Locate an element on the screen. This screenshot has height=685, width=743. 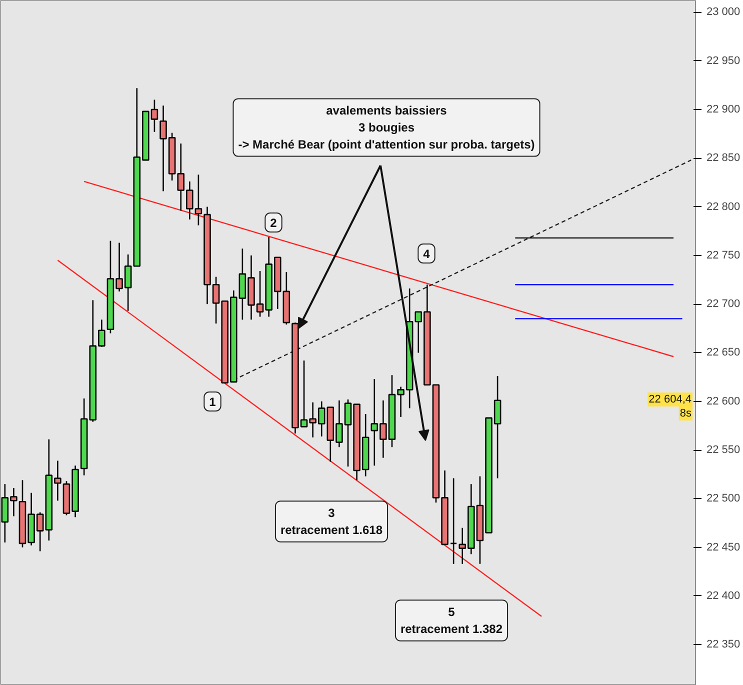
y-tick-label: 22 700 is located at coordinates (723, 304).